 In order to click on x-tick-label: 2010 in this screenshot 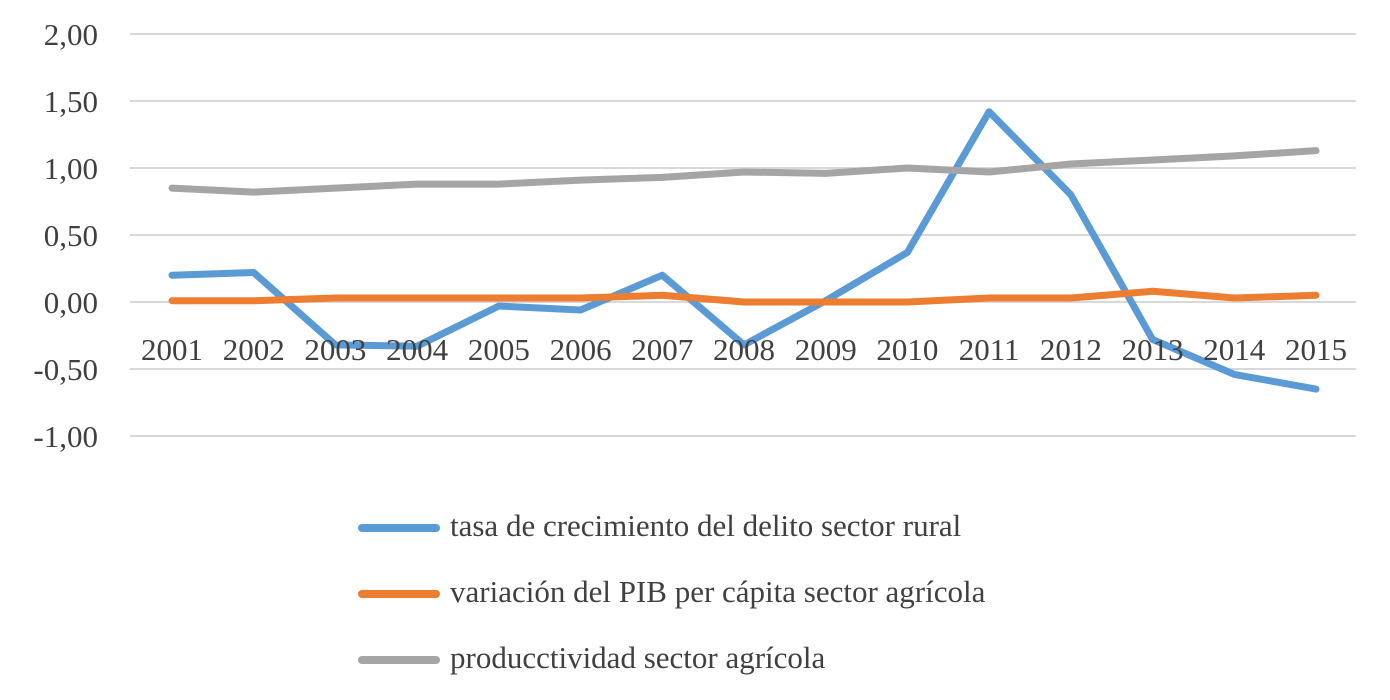, I will do `click(907, 349)`.